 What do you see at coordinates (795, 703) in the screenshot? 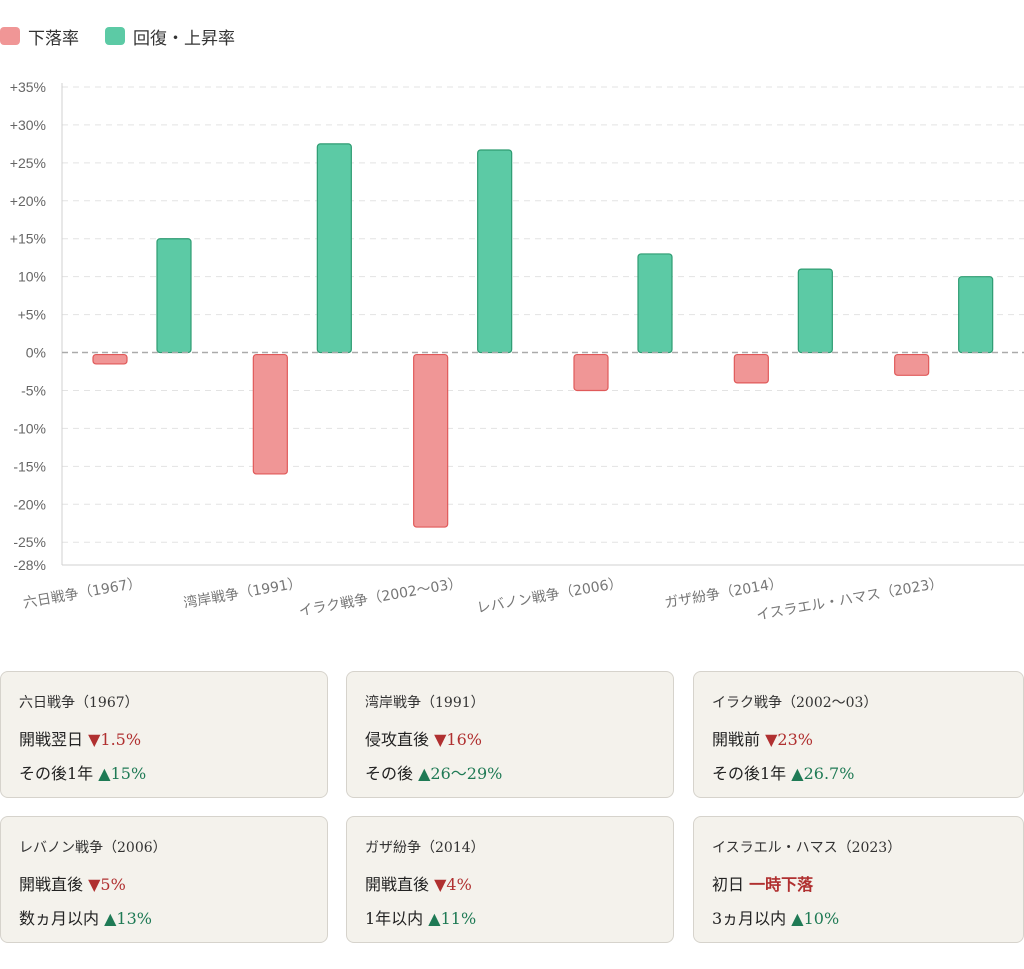
I see `card-title: イラク戦争（2002〜03）` at bounding box center [795, 703].